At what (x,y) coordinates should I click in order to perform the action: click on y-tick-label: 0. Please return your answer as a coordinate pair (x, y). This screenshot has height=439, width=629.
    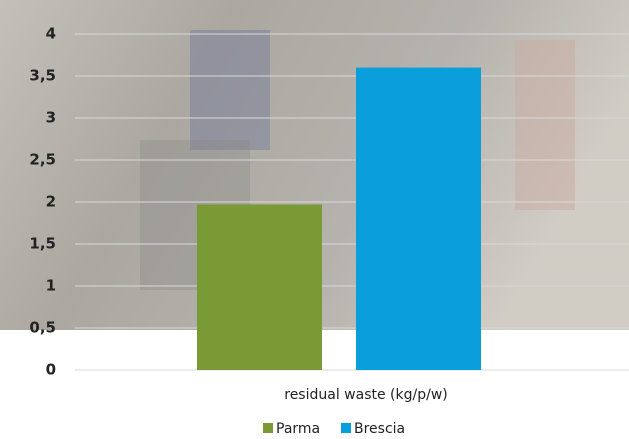
    Looking at the image, I should click on (51, 370).